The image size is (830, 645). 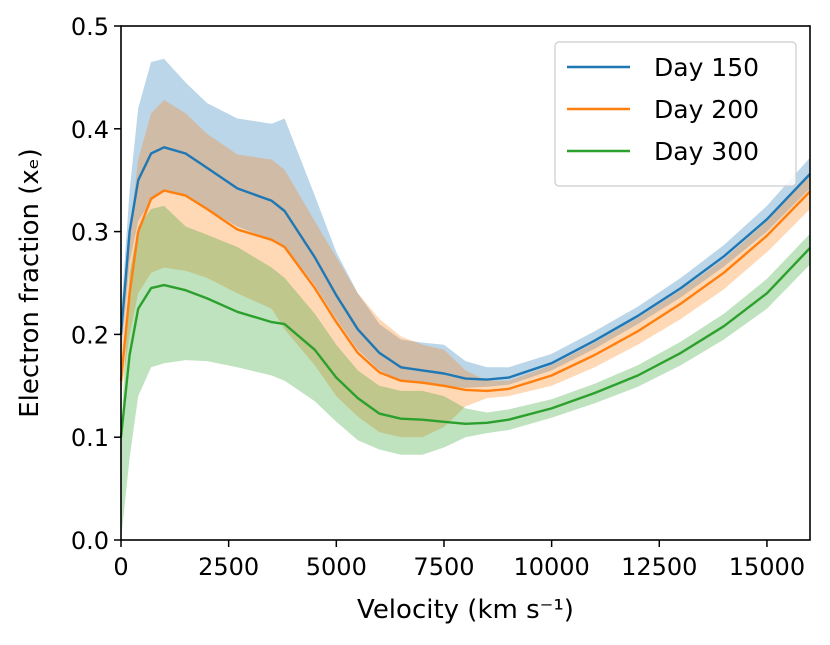 I want to click on y-tick-label: 0.3, so click(x=90, y=233).